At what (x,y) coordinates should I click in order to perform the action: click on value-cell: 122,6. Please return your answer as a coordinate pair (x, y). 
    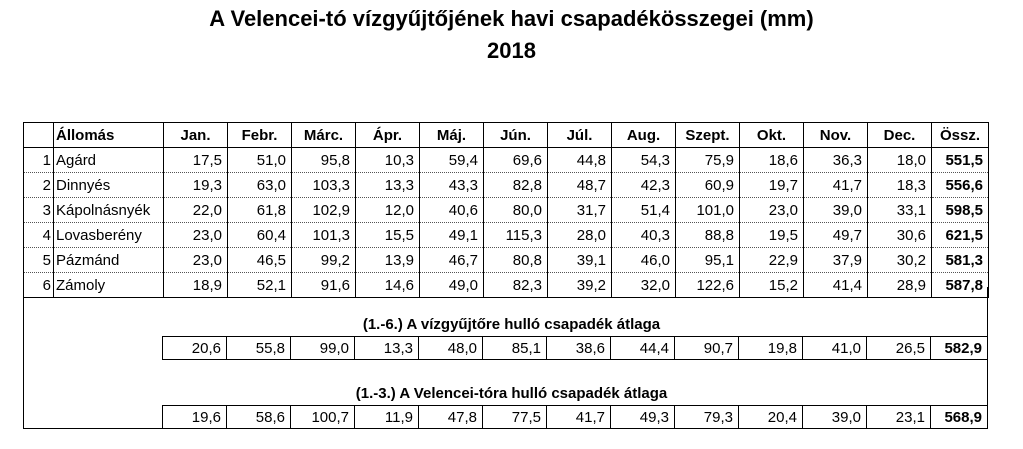
    Looking at the image, I should click on (707, 285).